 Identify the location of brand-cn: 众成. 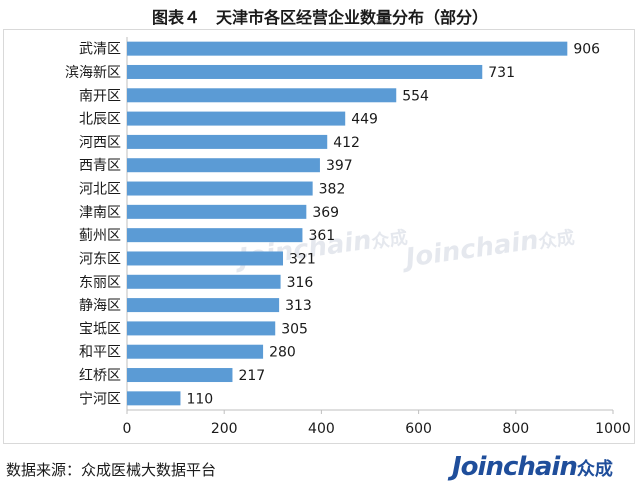
(594, 469).